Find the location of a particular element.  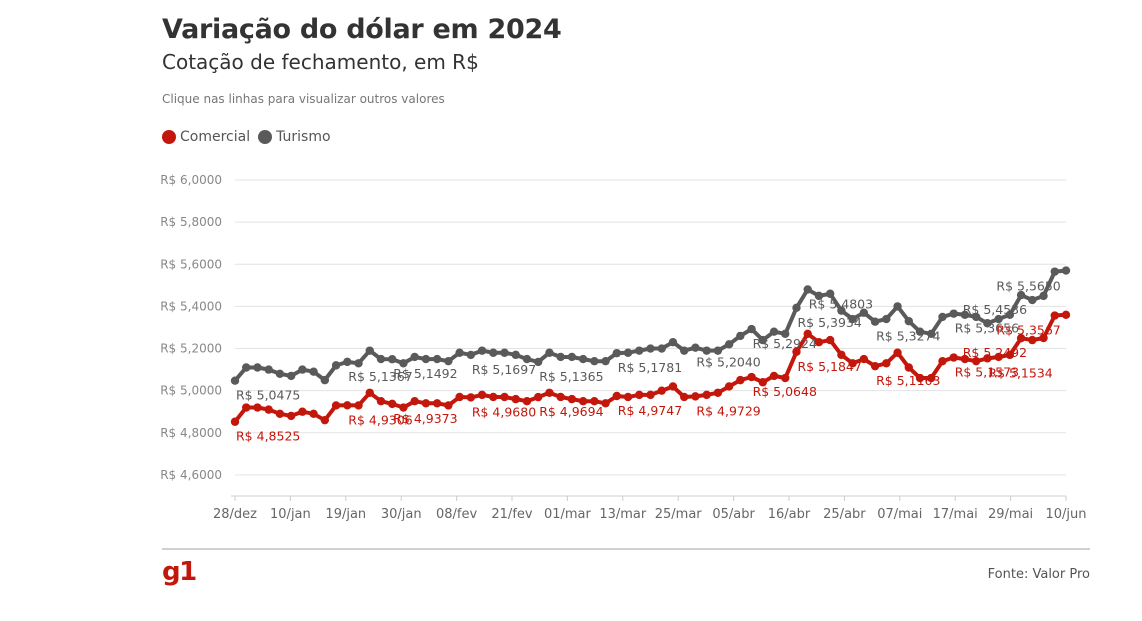

data-label-comercial: R$ 4,8525 is located at coordinates (268, 436).